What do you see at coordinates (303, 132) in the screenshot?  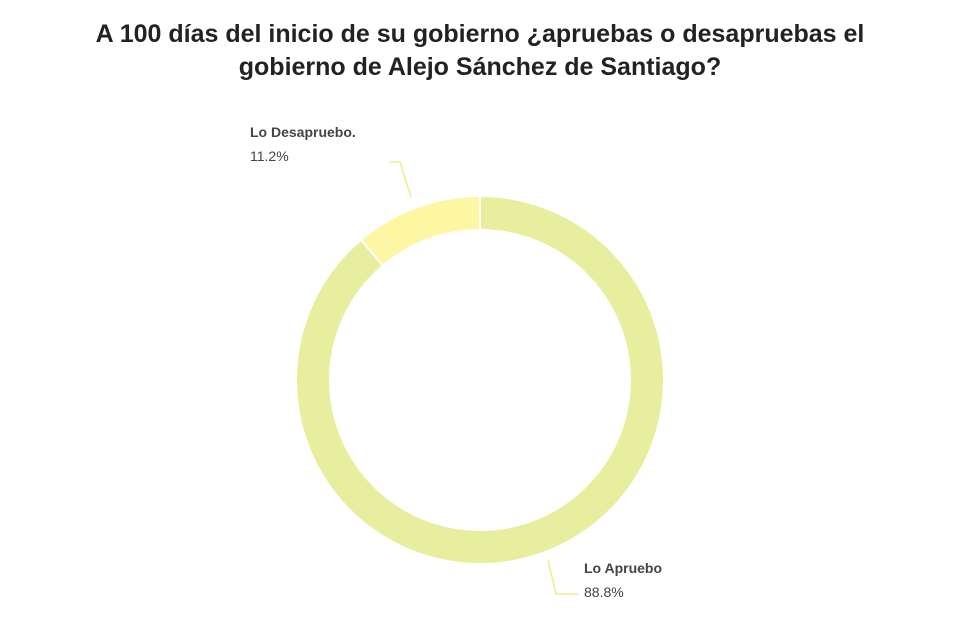 I see `slice-label-name: Lo Desapruebo.` at bounding box center [303, 132].